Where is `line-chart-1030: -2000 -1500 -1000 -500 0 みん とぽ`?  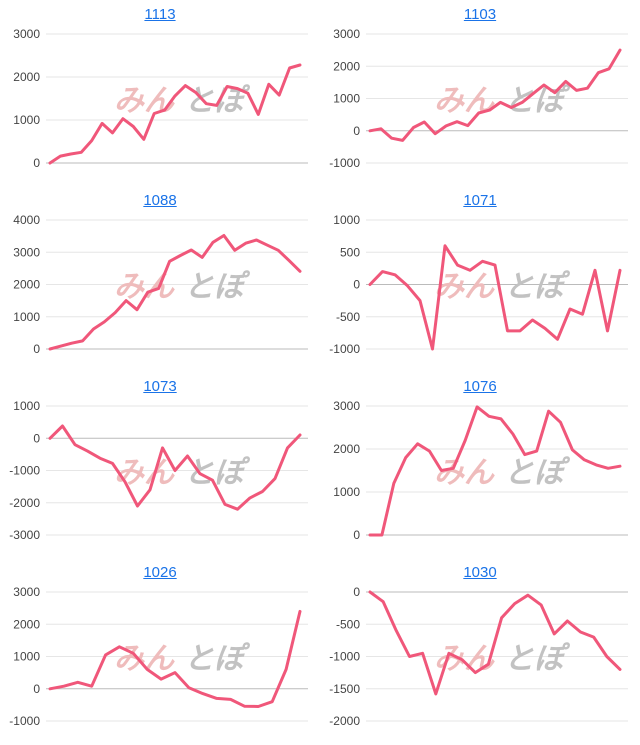 line-chart-1030: -2000 -1500 -1000 -500 0 みん とぽ is located at coordinates (478, 656).